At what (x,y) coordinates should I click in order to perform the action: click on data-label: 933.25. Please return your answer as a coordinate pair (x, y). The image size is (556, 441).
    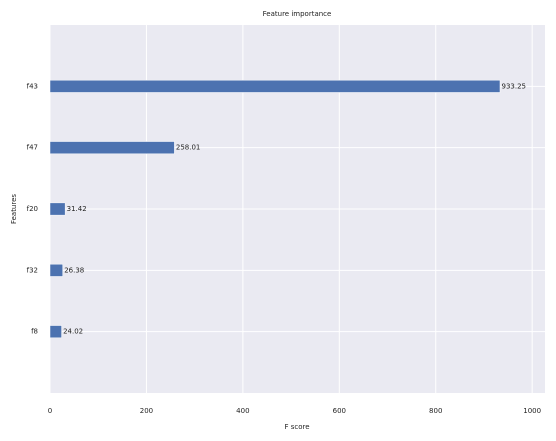
    Looking at the image, I should click on (513, 86).